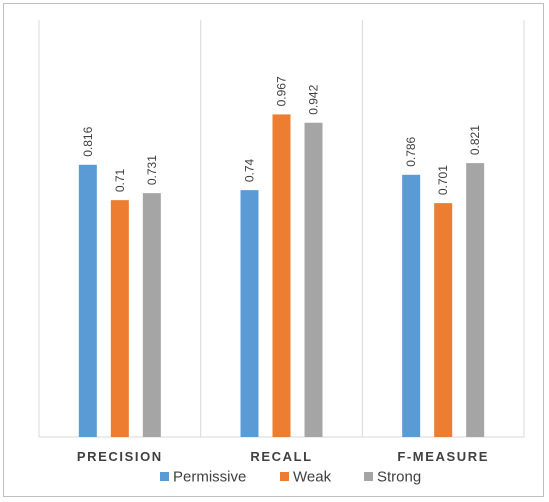  What do you see at coordinates (151, 315) in the screenshot?
I see `bar-strong-precision` at bounding box center [151, 315].